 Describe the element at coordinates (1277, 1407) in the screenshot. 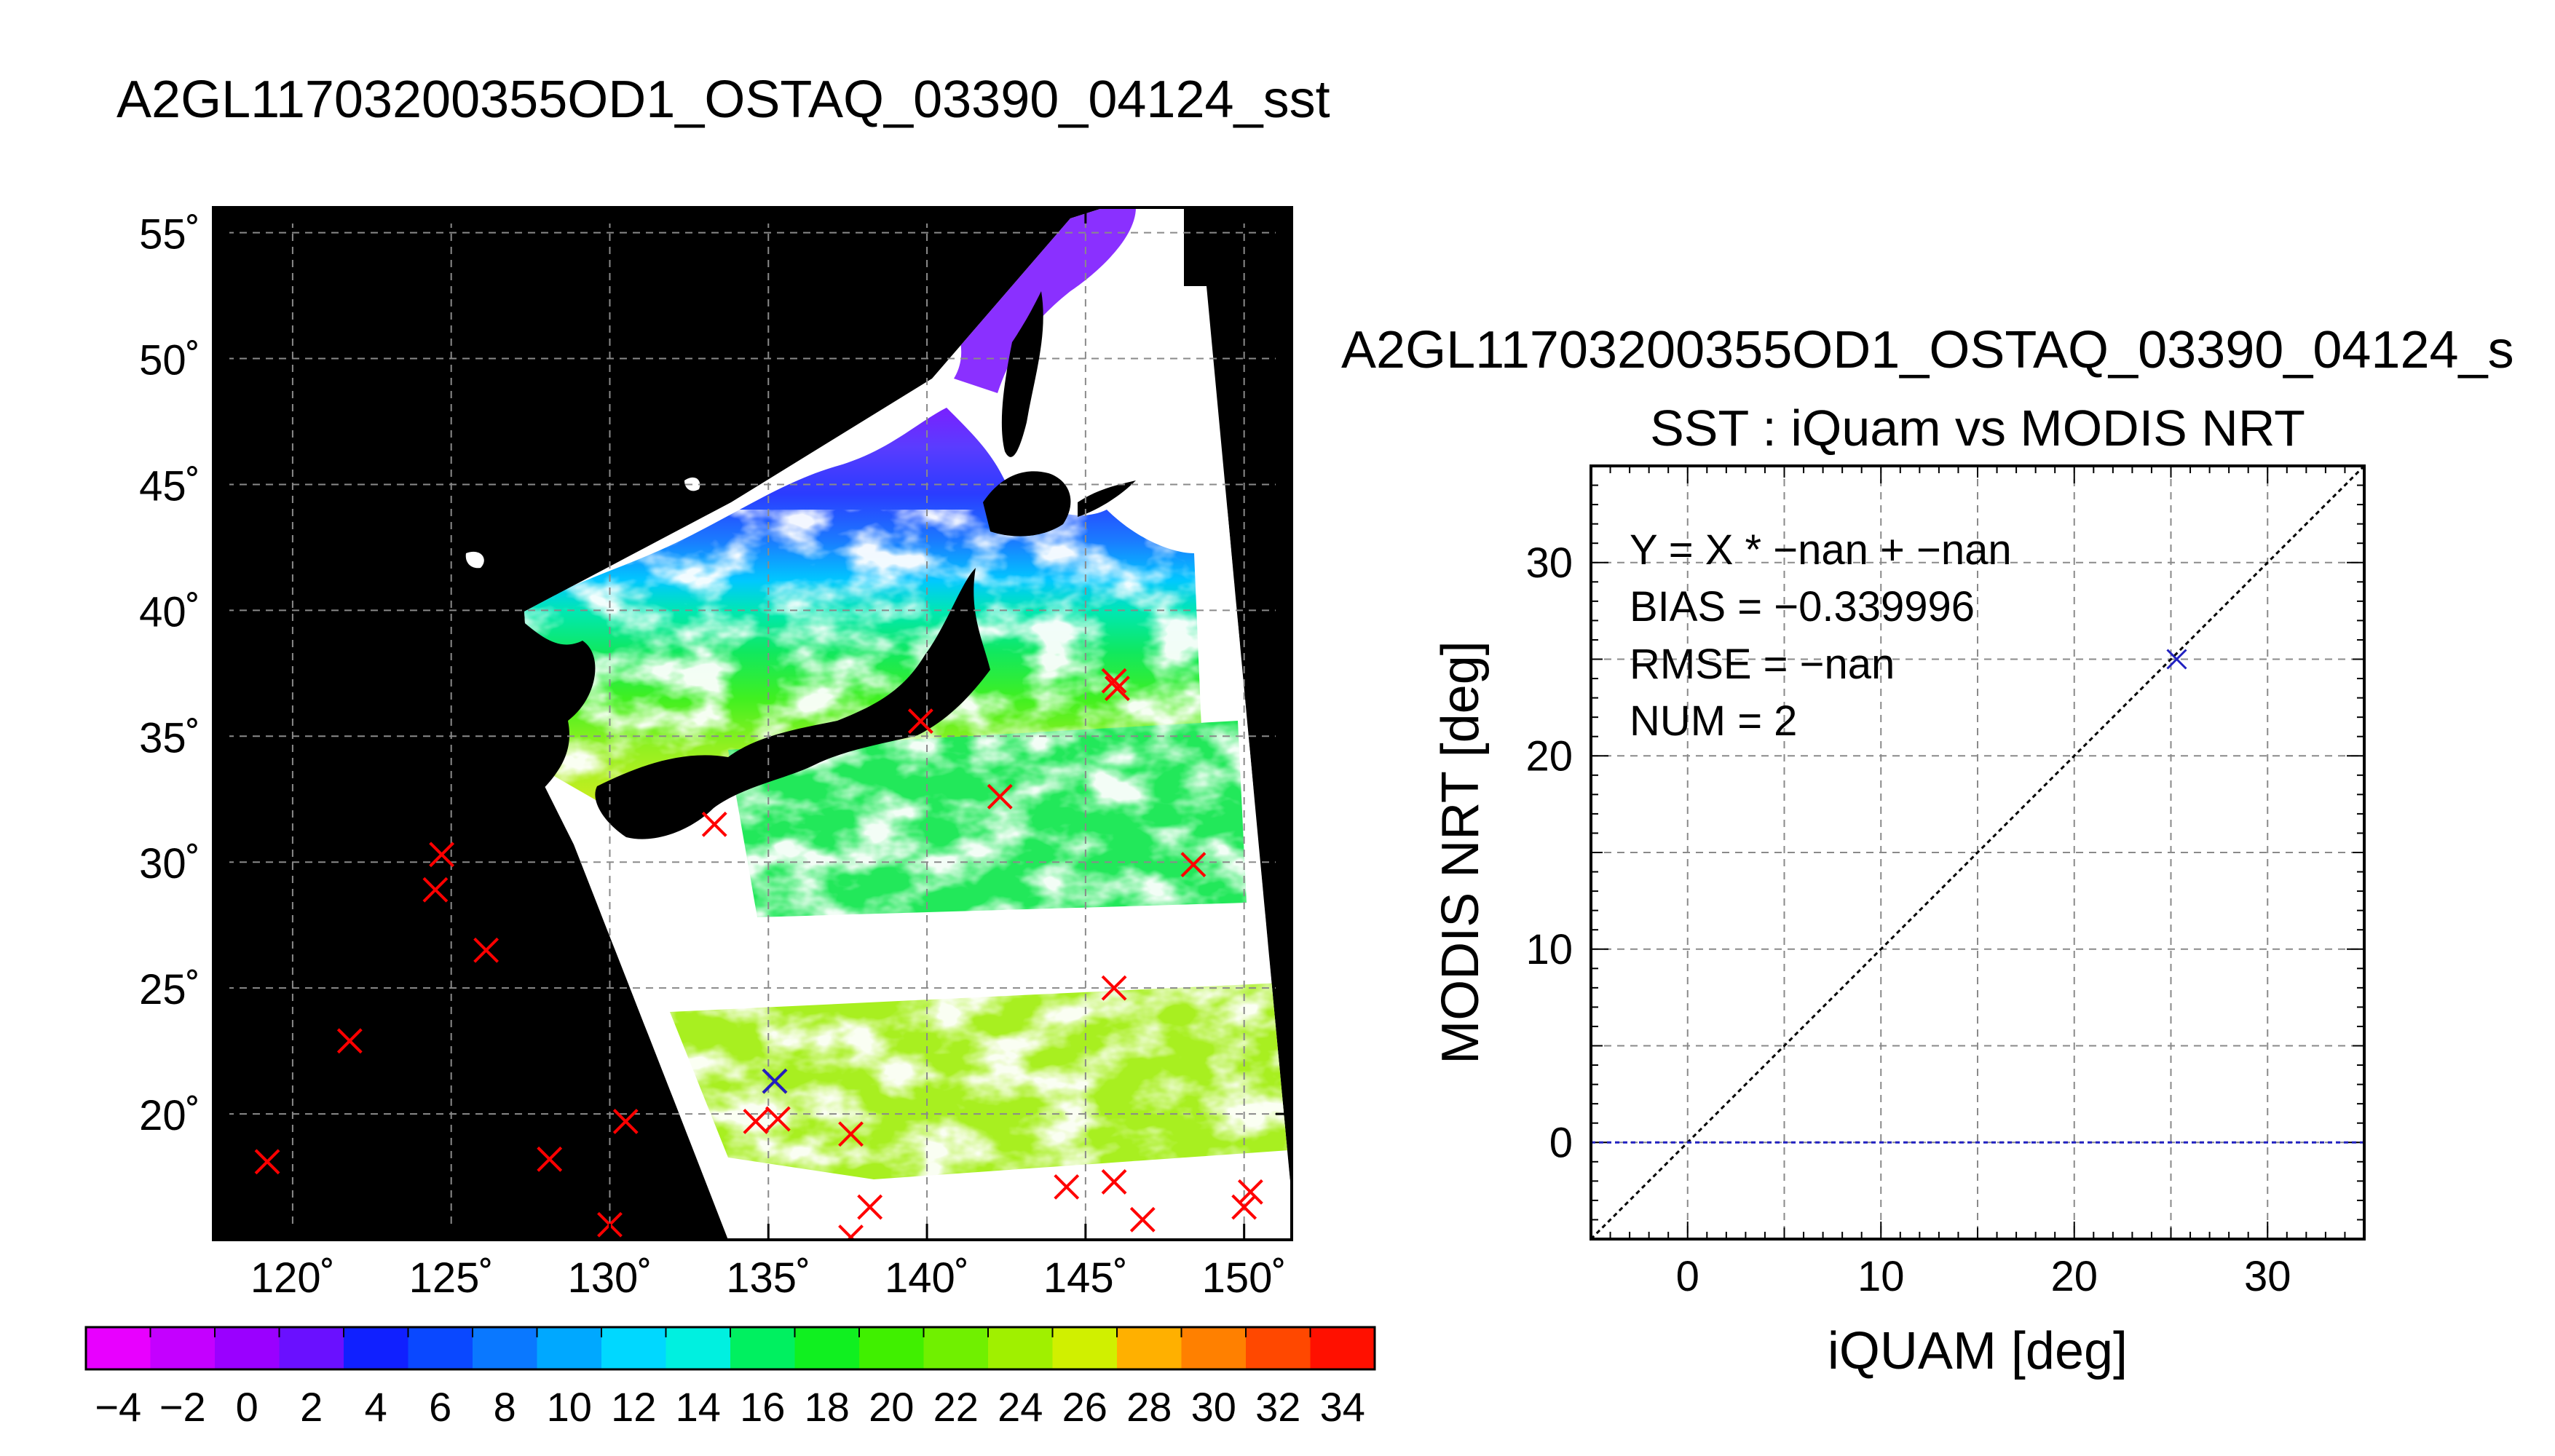

I see `colorbar-label: 32` at that location.